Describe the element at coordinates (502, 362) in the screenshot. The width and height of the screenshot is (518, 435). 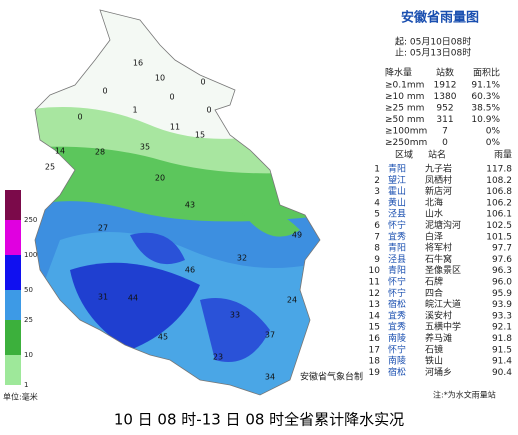
I see `ranking-cell: 91.4` at that location.